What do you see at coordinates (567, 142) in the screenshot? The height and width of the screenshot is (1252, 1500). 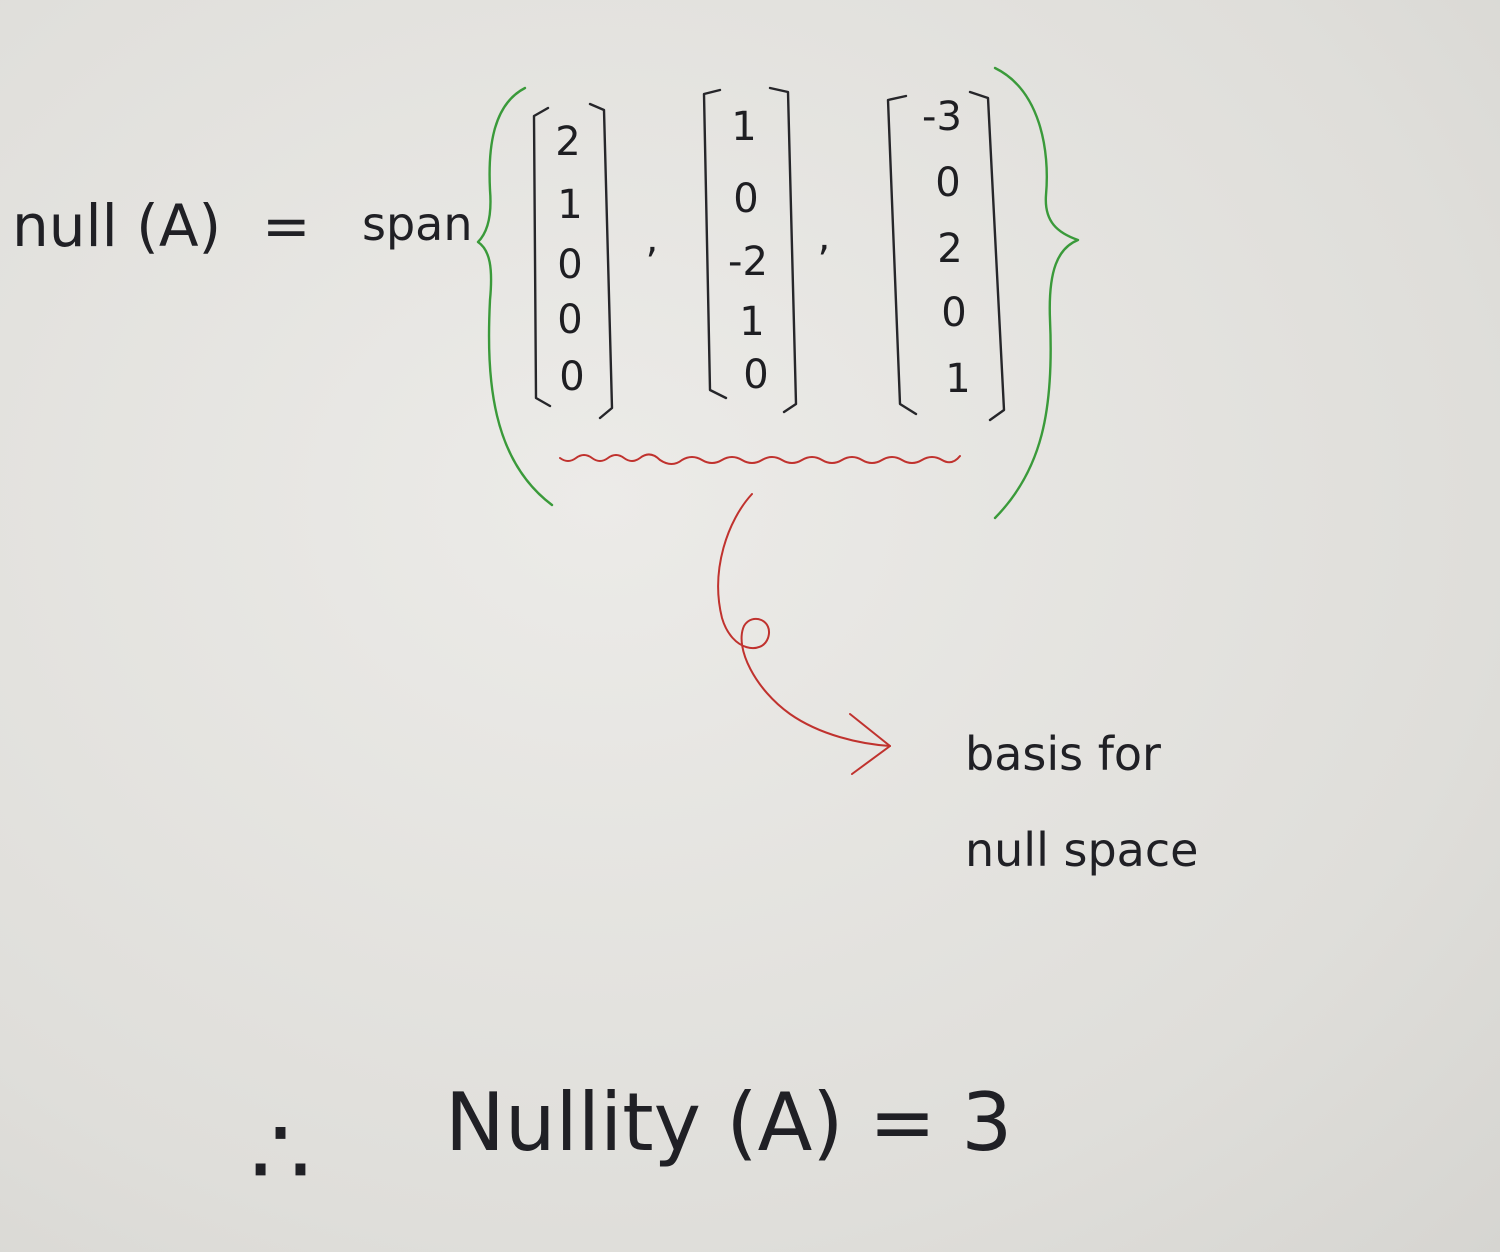 I see `vector-1-entry-1: 2` at bounding box center [567, 142].